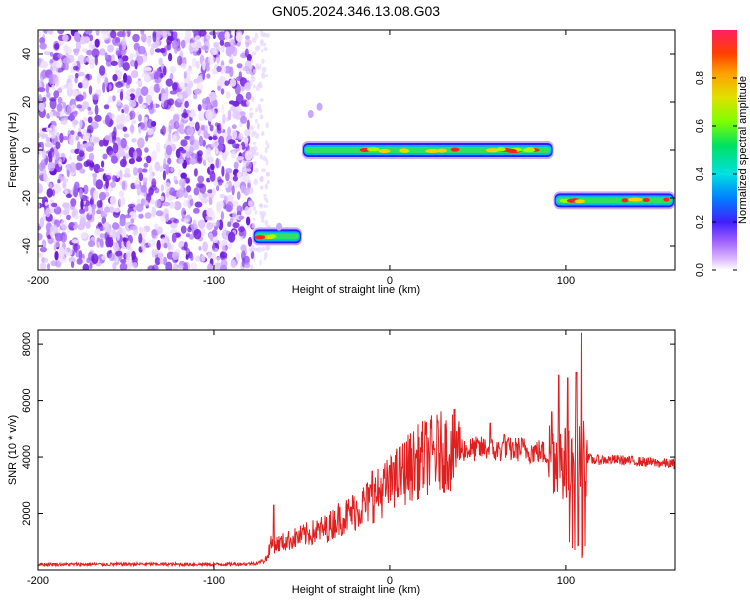 Image resolution: width=750 pixels, height=600 pixels. Describe the element at coordinates (38, 281) in the screenshot. I see `x-tick-label: -200` at that location.